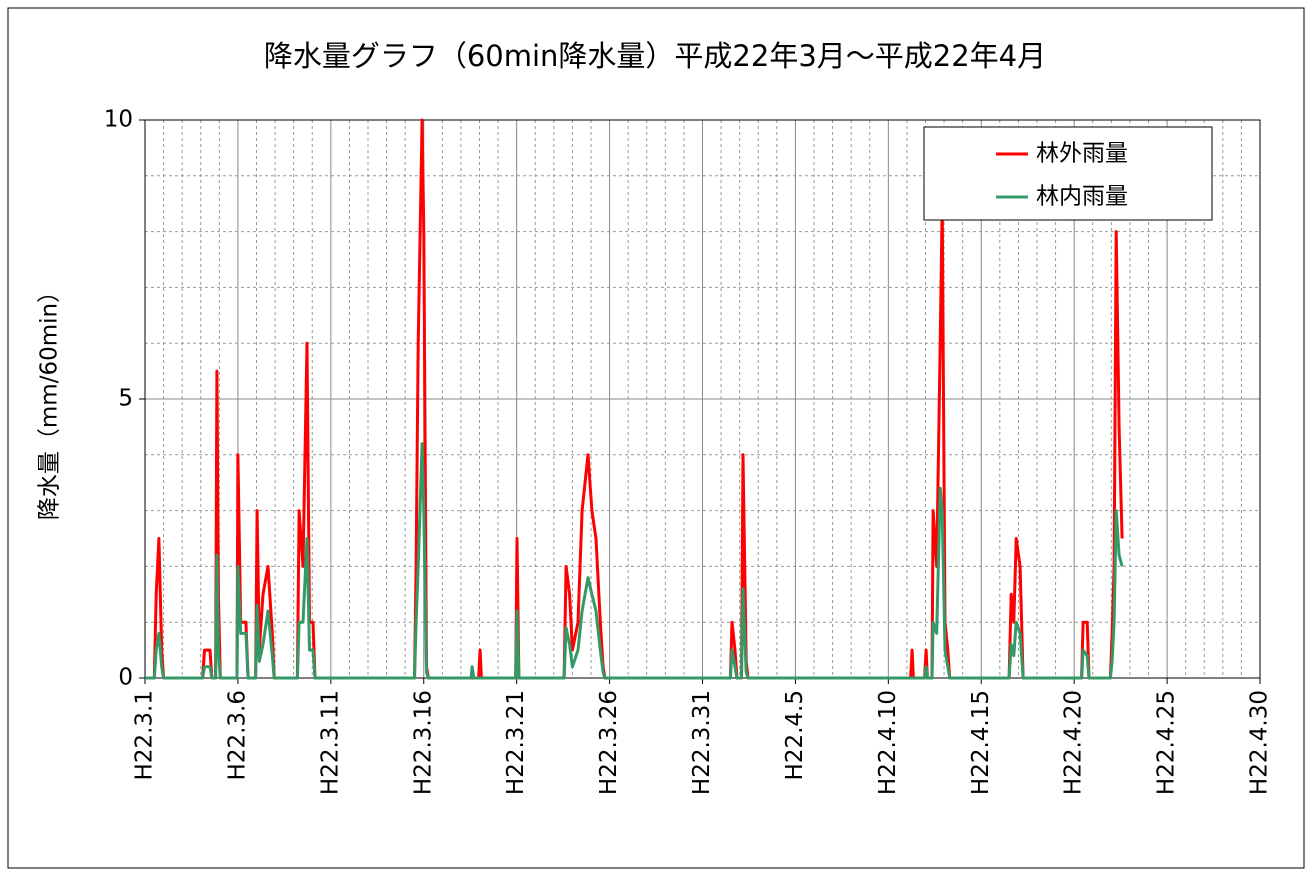 The width and height of the screenshot is (1312, 879). I want to click on x-tick-label: H22.4.15, so click(981, 742).